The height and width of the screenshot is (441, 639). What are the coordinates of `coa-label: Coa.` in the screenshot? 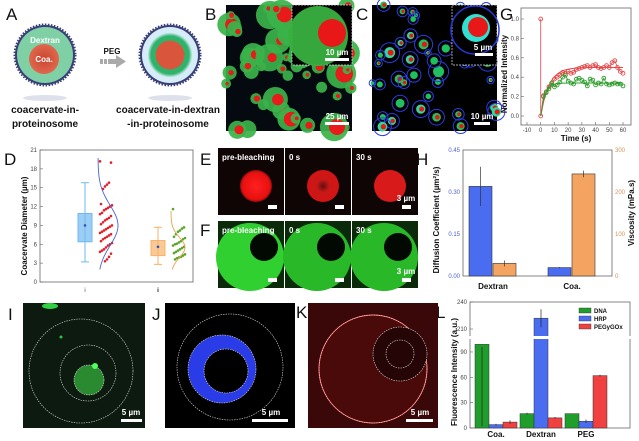 It's located at (43, 59).